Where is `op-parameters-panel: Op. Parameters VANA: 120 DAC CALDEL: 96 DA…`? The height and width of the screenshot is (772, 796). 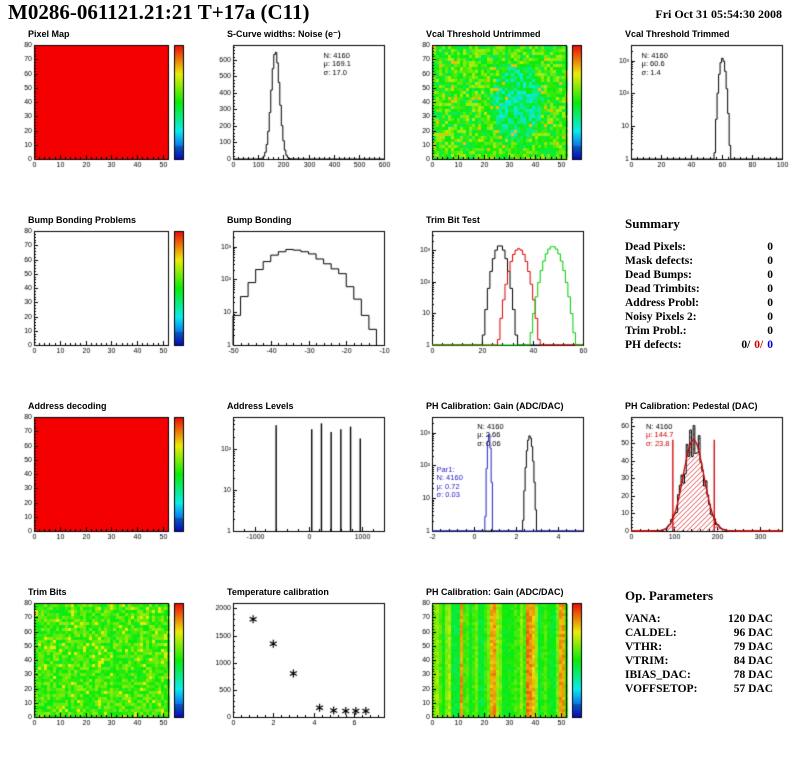
op-parameters-panel: Op. Parameters VANA: 120 DAC CALDEL: 96 DA… is located at coordinates (697, 679).